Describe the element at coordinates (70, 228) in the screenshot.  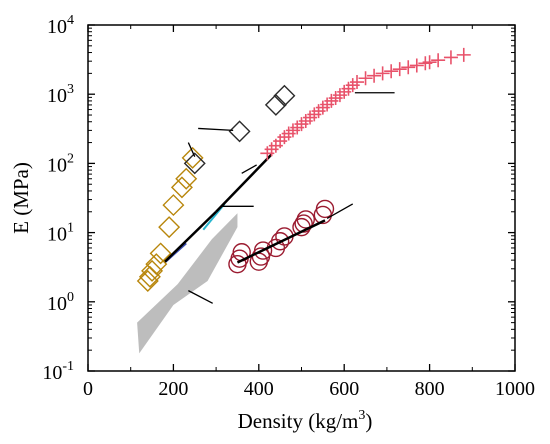
I see `y-tick-exponent: 1` at that location.